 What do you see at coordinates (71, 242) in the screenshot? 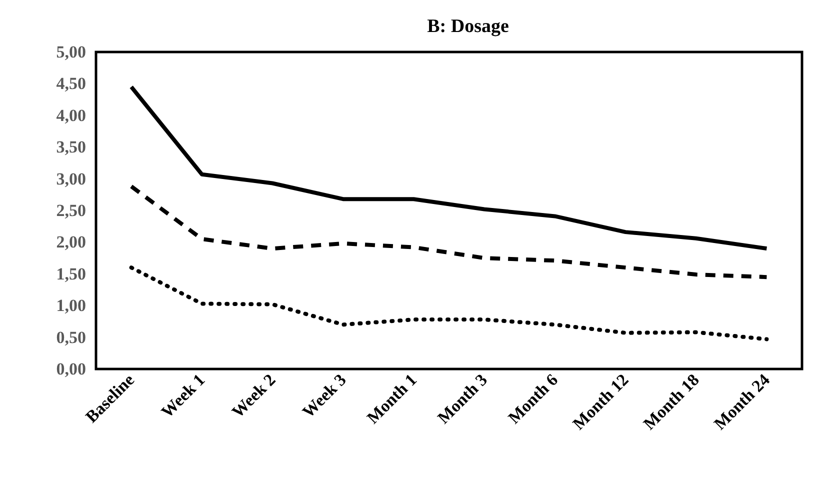
I see `y-tick-label: 2,00` at bounding box center [71, 242].